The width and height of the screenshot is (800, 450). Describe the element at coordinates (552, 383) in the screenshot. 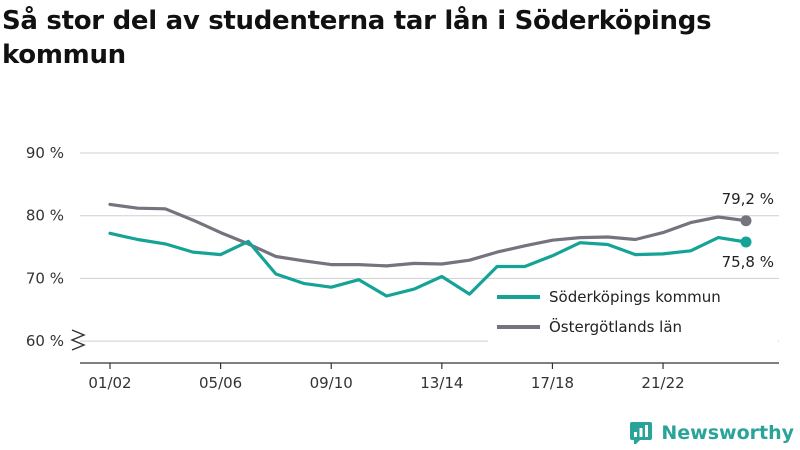

I see `x-tick-label: 17/18` at that location.